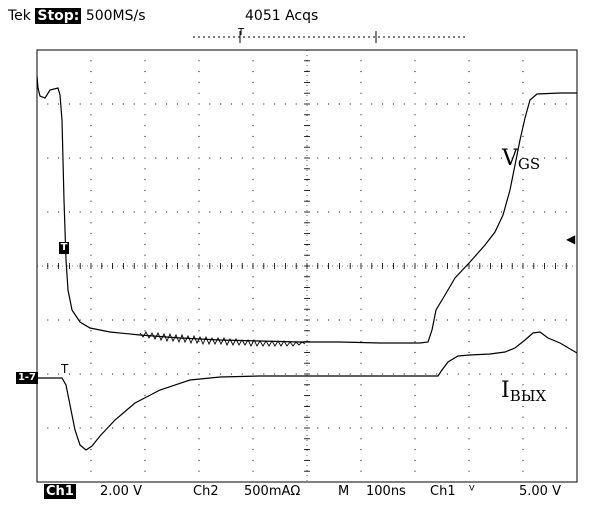  Describe the element at coordinates (329, 37) in the screenshot. I see `trigger-position-bracket` at that location.